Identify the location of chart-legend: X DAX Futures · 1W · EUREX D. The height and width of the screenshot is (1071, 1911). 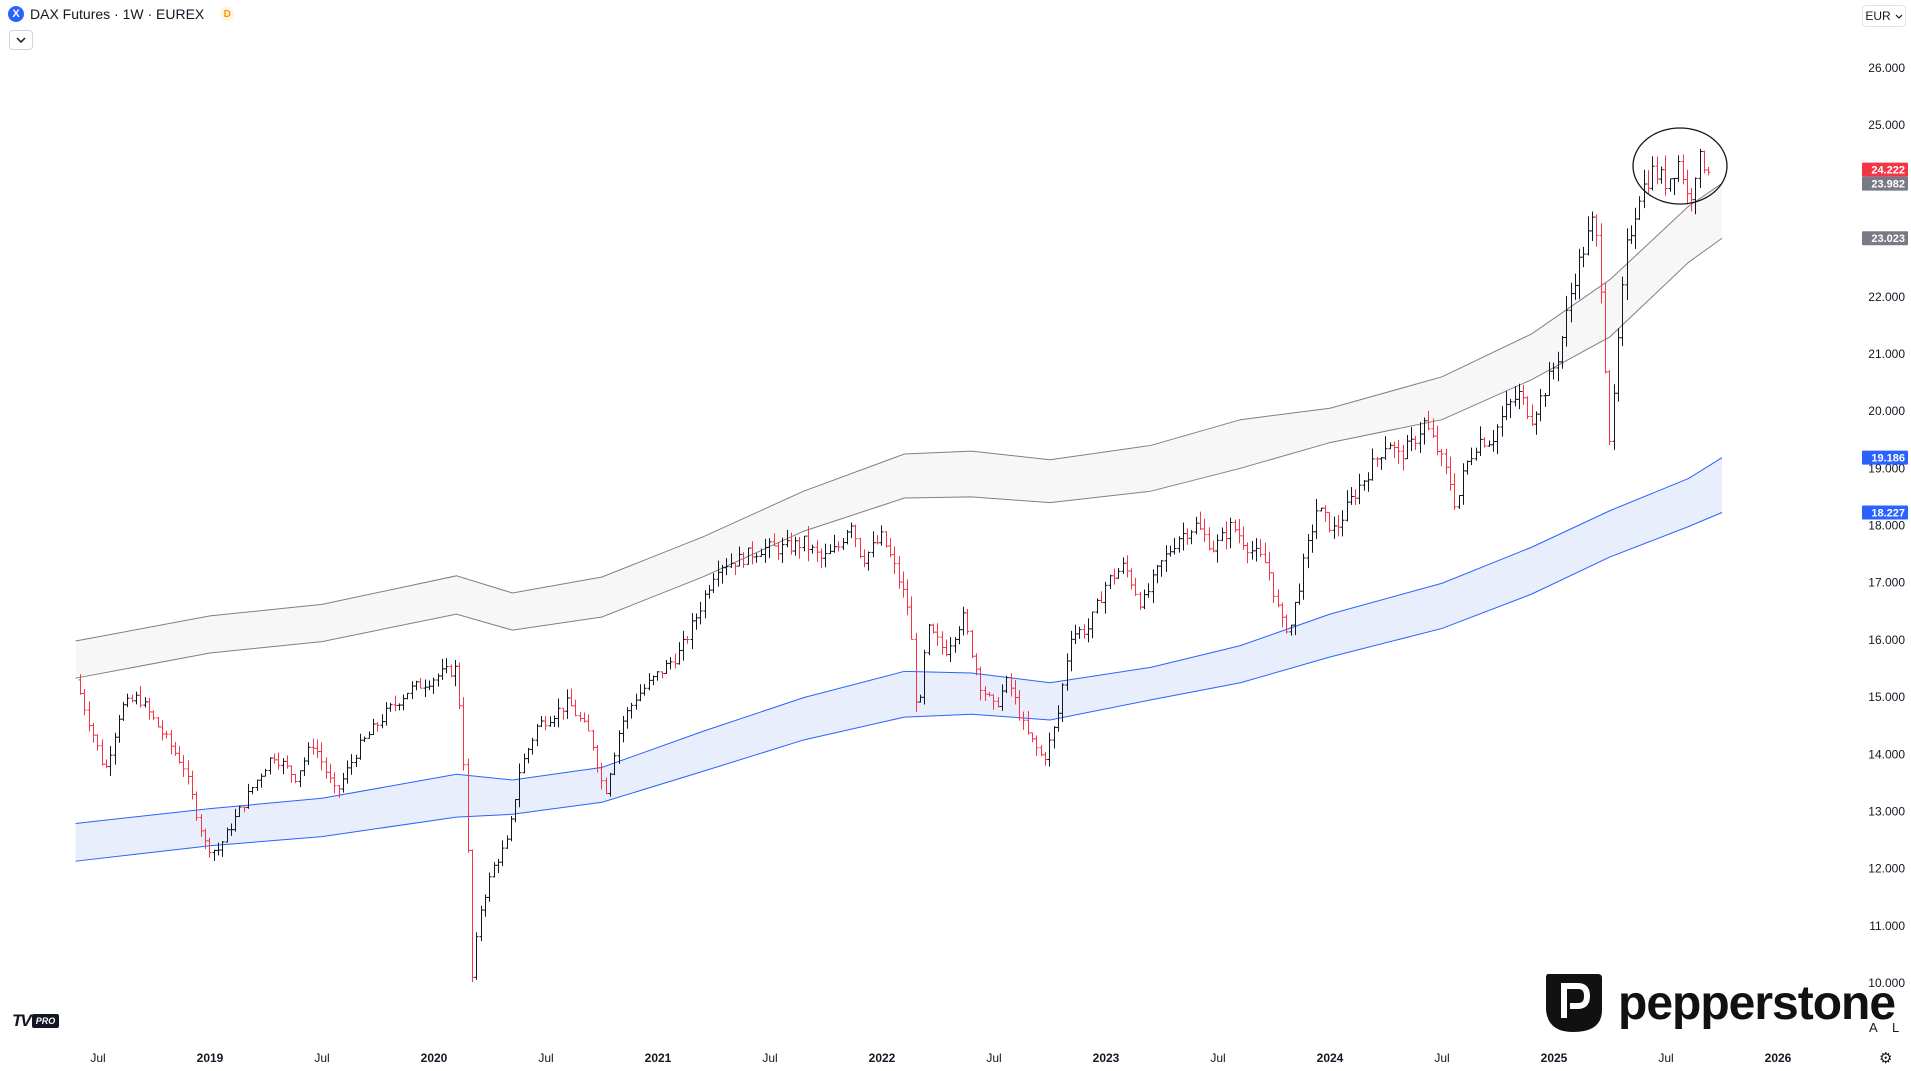
(121, 14).